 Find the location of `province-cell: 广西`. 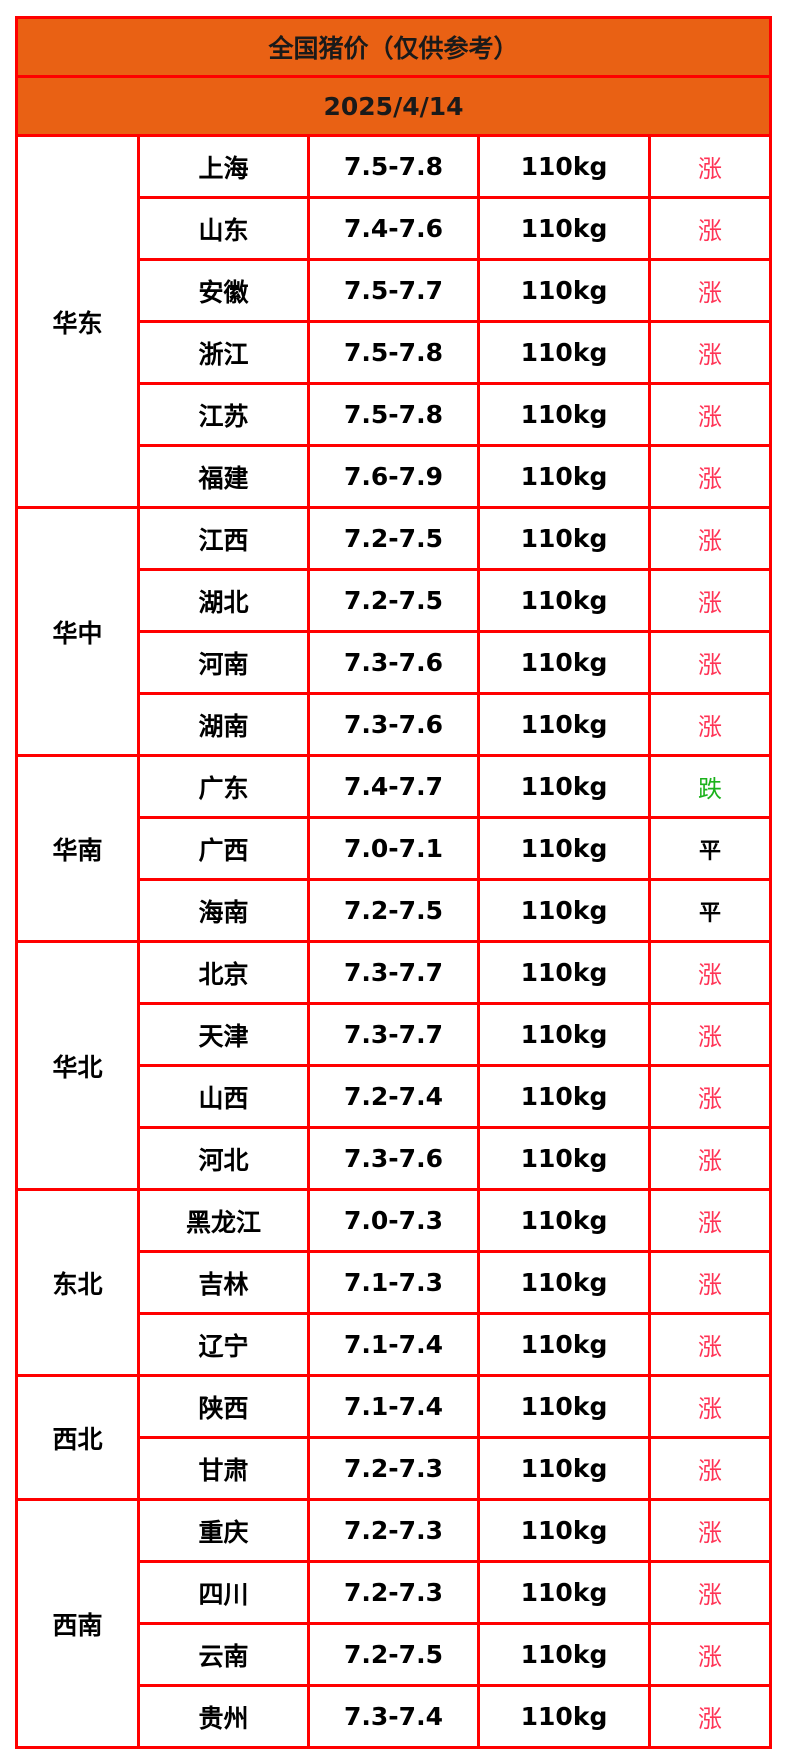

province-cell: 广西 is located at coordinates (223, 848).